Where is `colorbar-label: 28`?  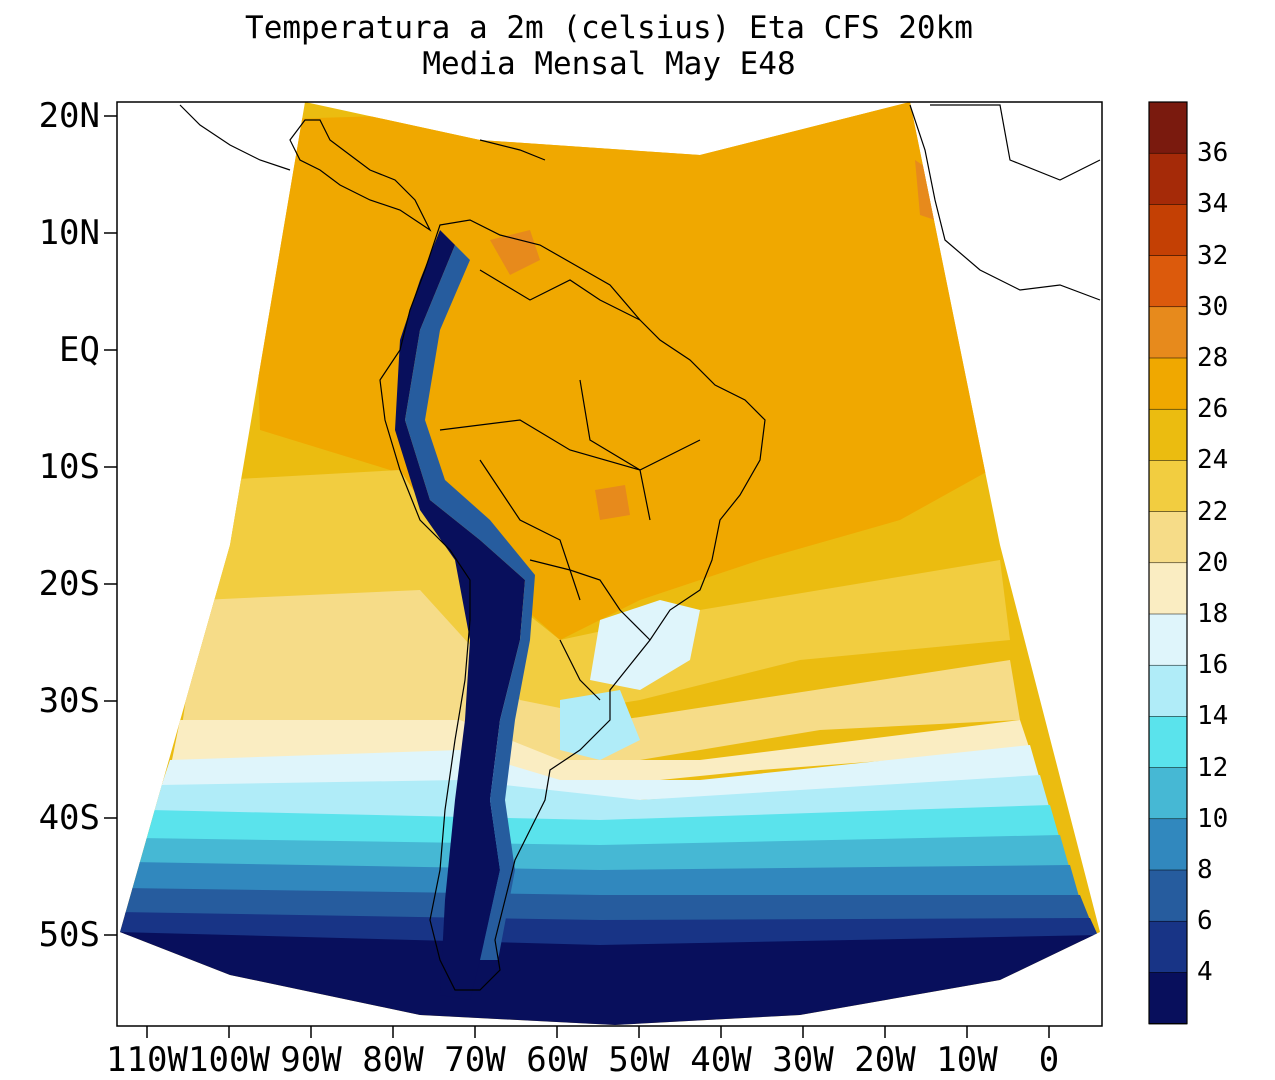
colorbar-label: 28 is located at coordinates (1213, 358).